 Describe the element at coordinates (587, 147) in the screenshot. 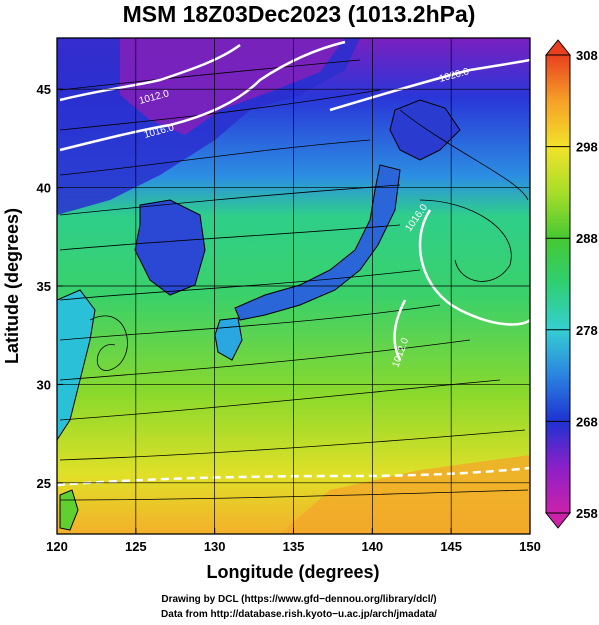

I see `colorbar-tick-label: 298` at that location.